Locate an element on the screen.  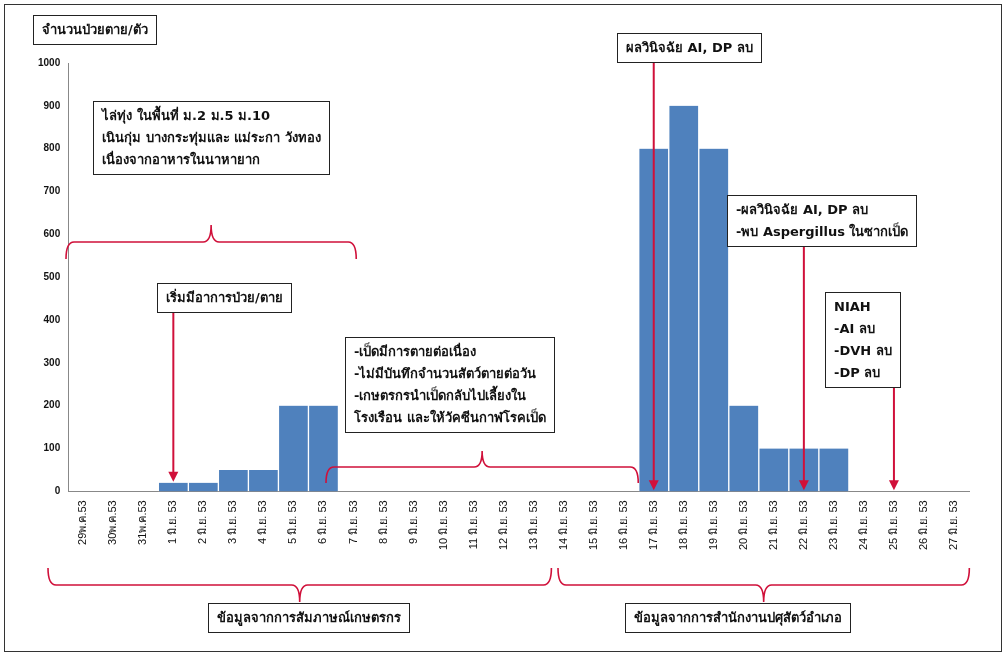
x-tick-label: 26 มิ.ย. 53 is located at coordinates (922, 525).